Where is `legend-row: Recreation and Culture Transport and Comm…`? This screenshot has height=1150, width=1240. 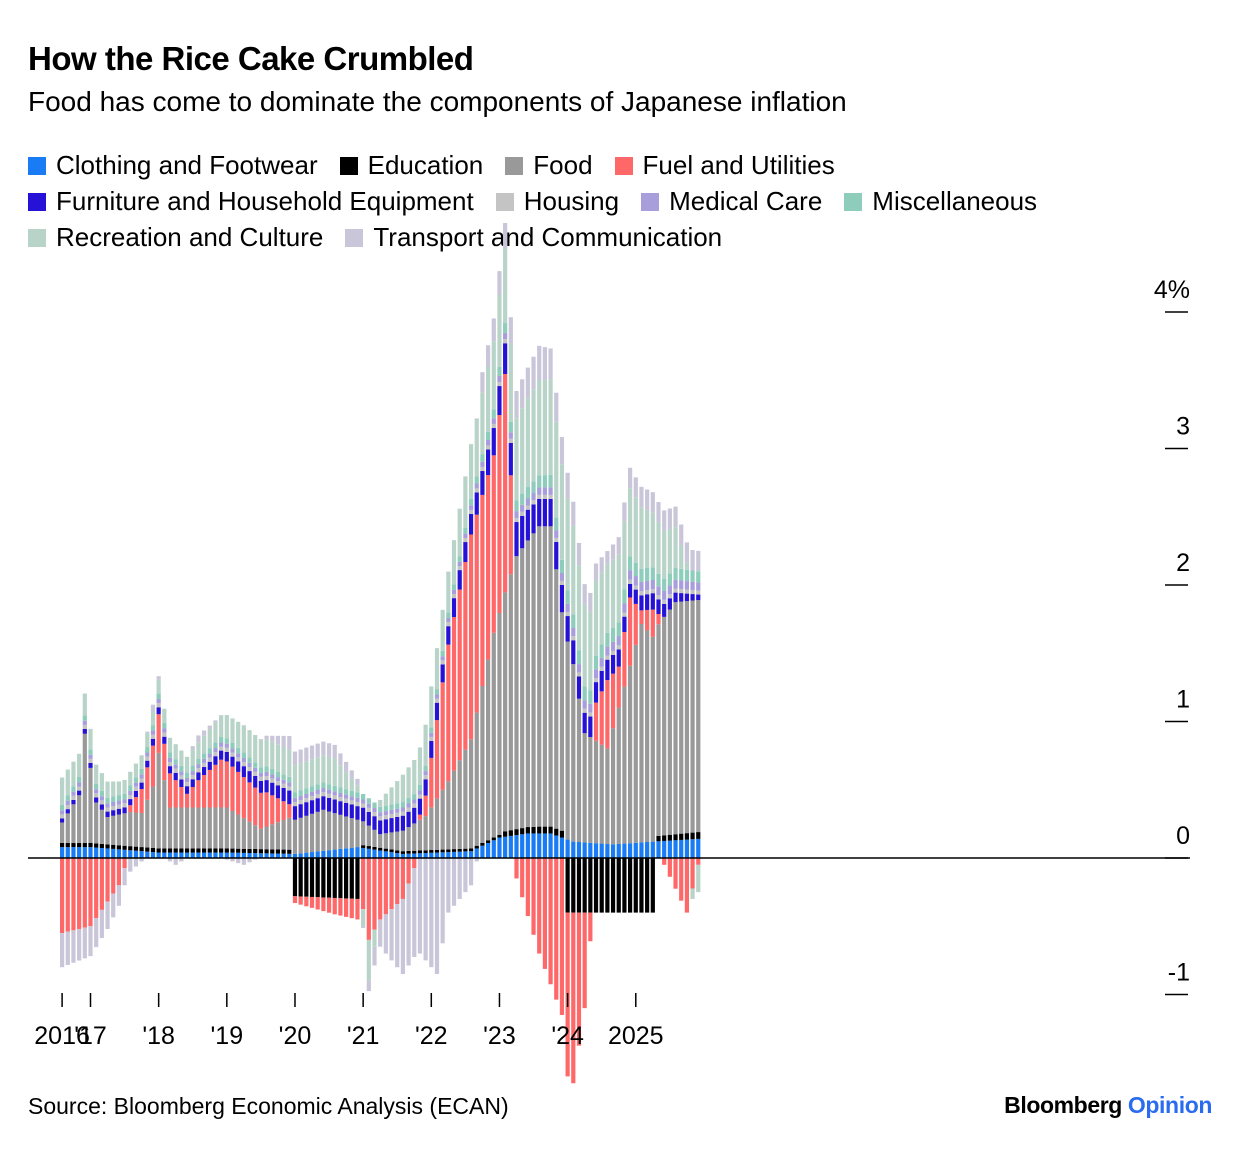
legend-row: Recreation and Culture Transport and Comm… is located at coordinates (628, 237).